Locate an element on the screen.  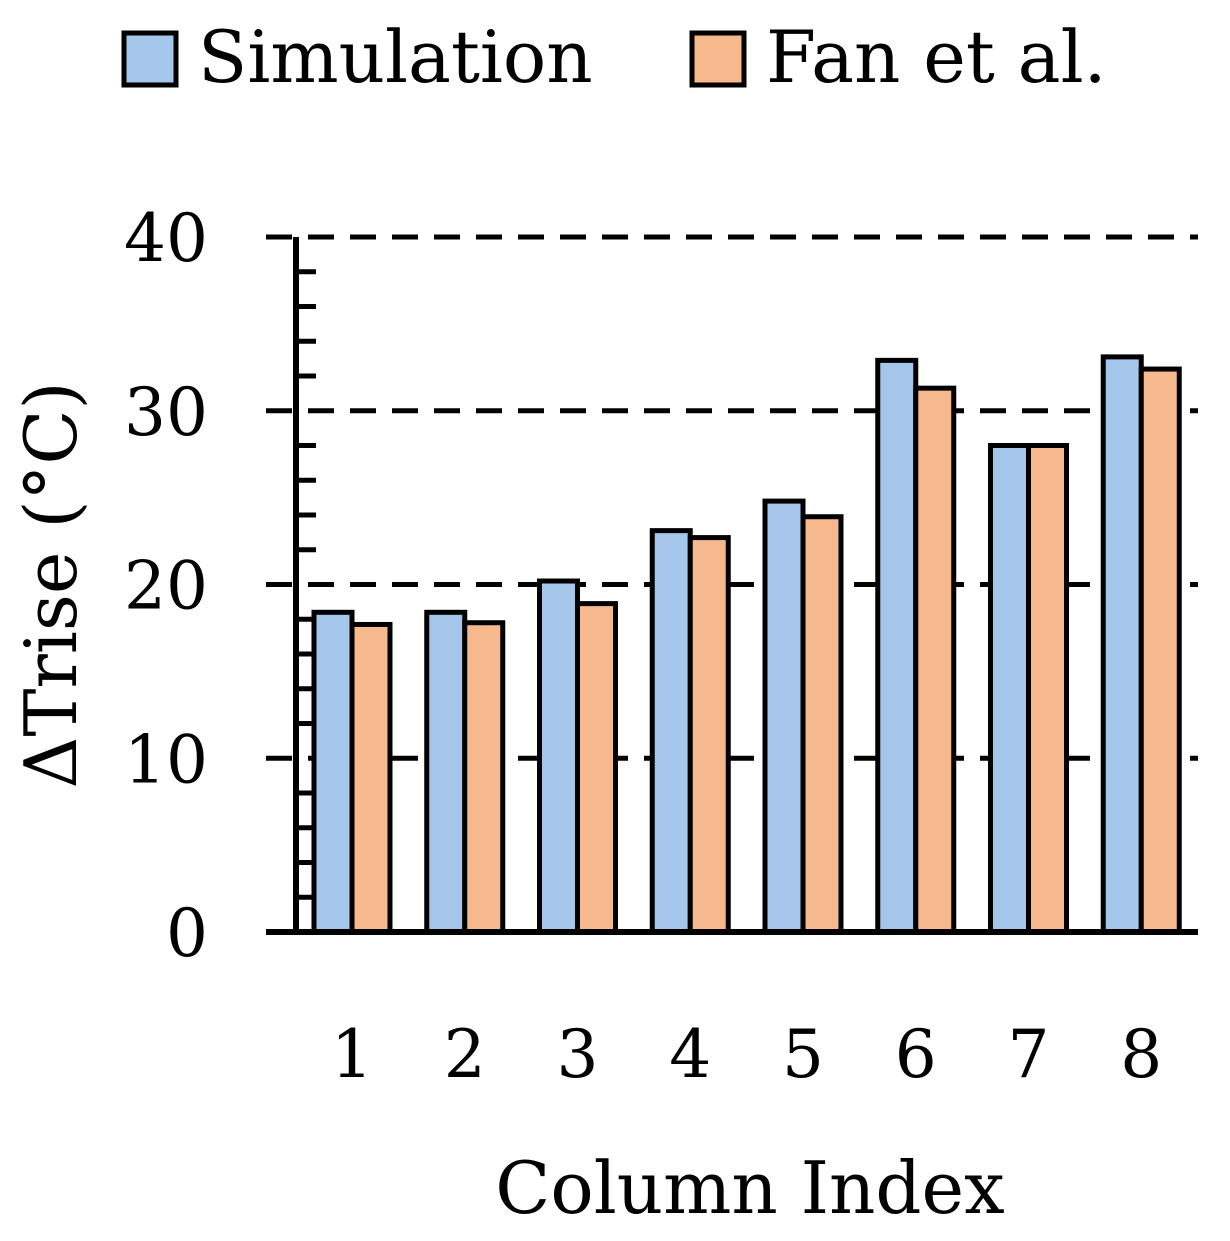
y-tick-labels: 0 10 20 30 40 is located at coordinates (166, 586).